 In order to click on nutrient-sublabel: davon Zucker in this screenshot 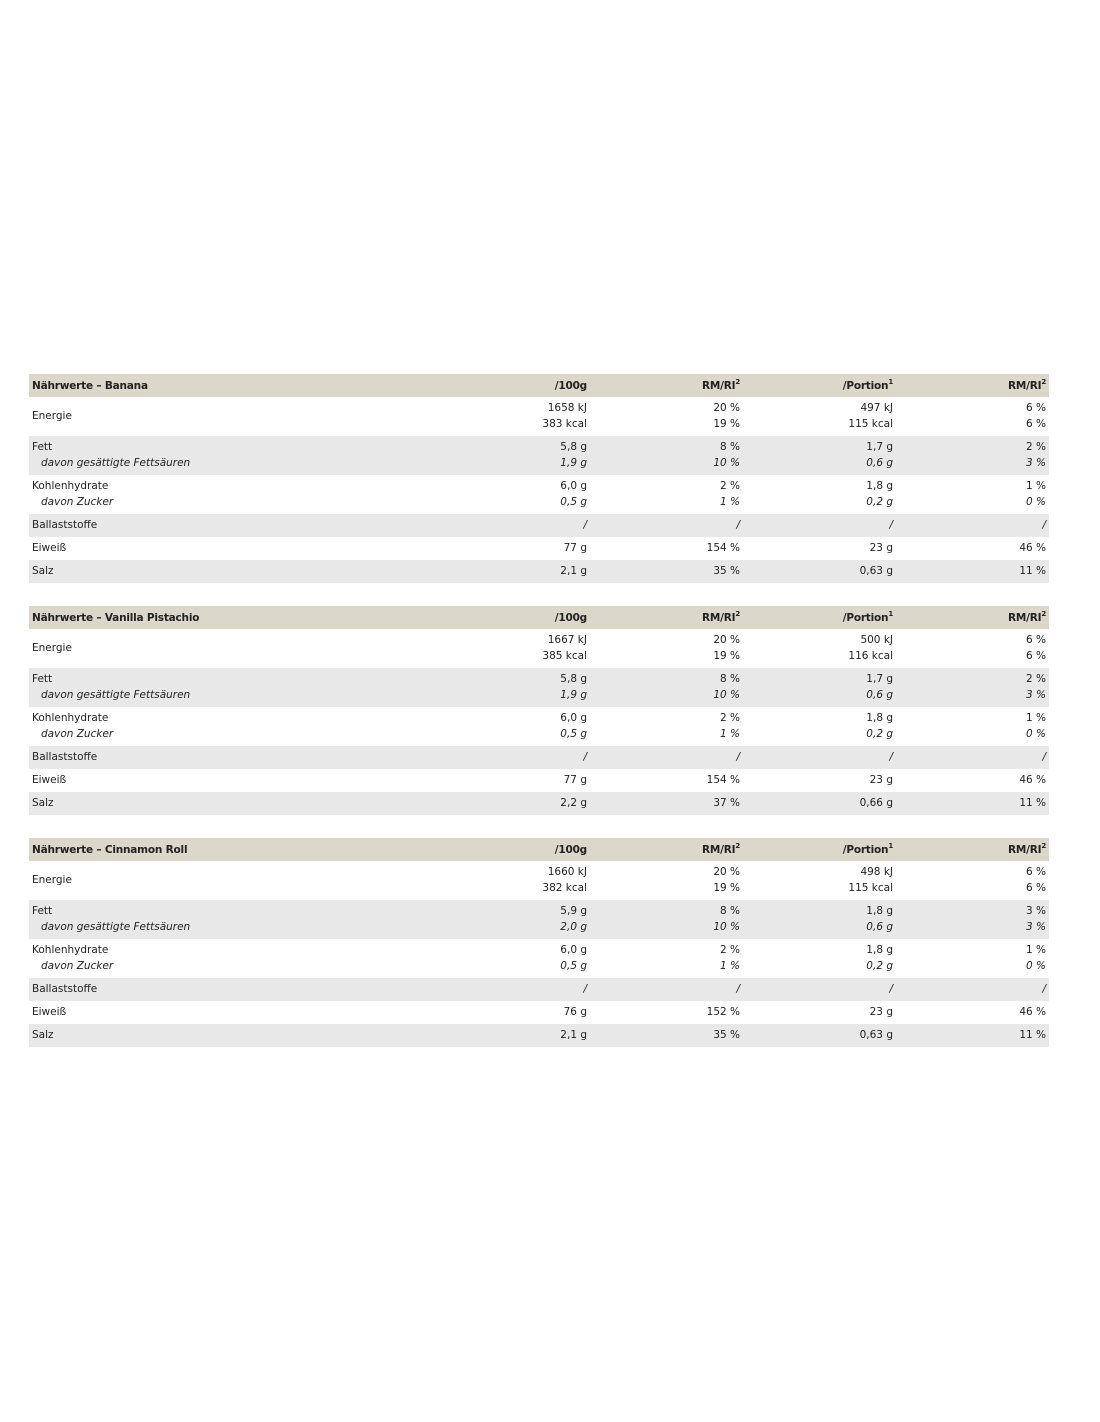, I will do `click(77, 501)`.